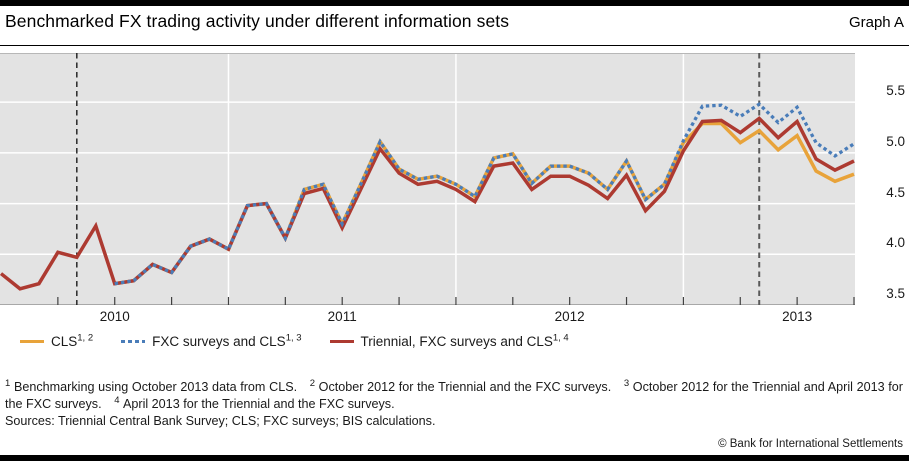  Describe the element at coordinates (293, 338) in the screenshot. I see `legend-footnote-ref: 1, 3` at that location.